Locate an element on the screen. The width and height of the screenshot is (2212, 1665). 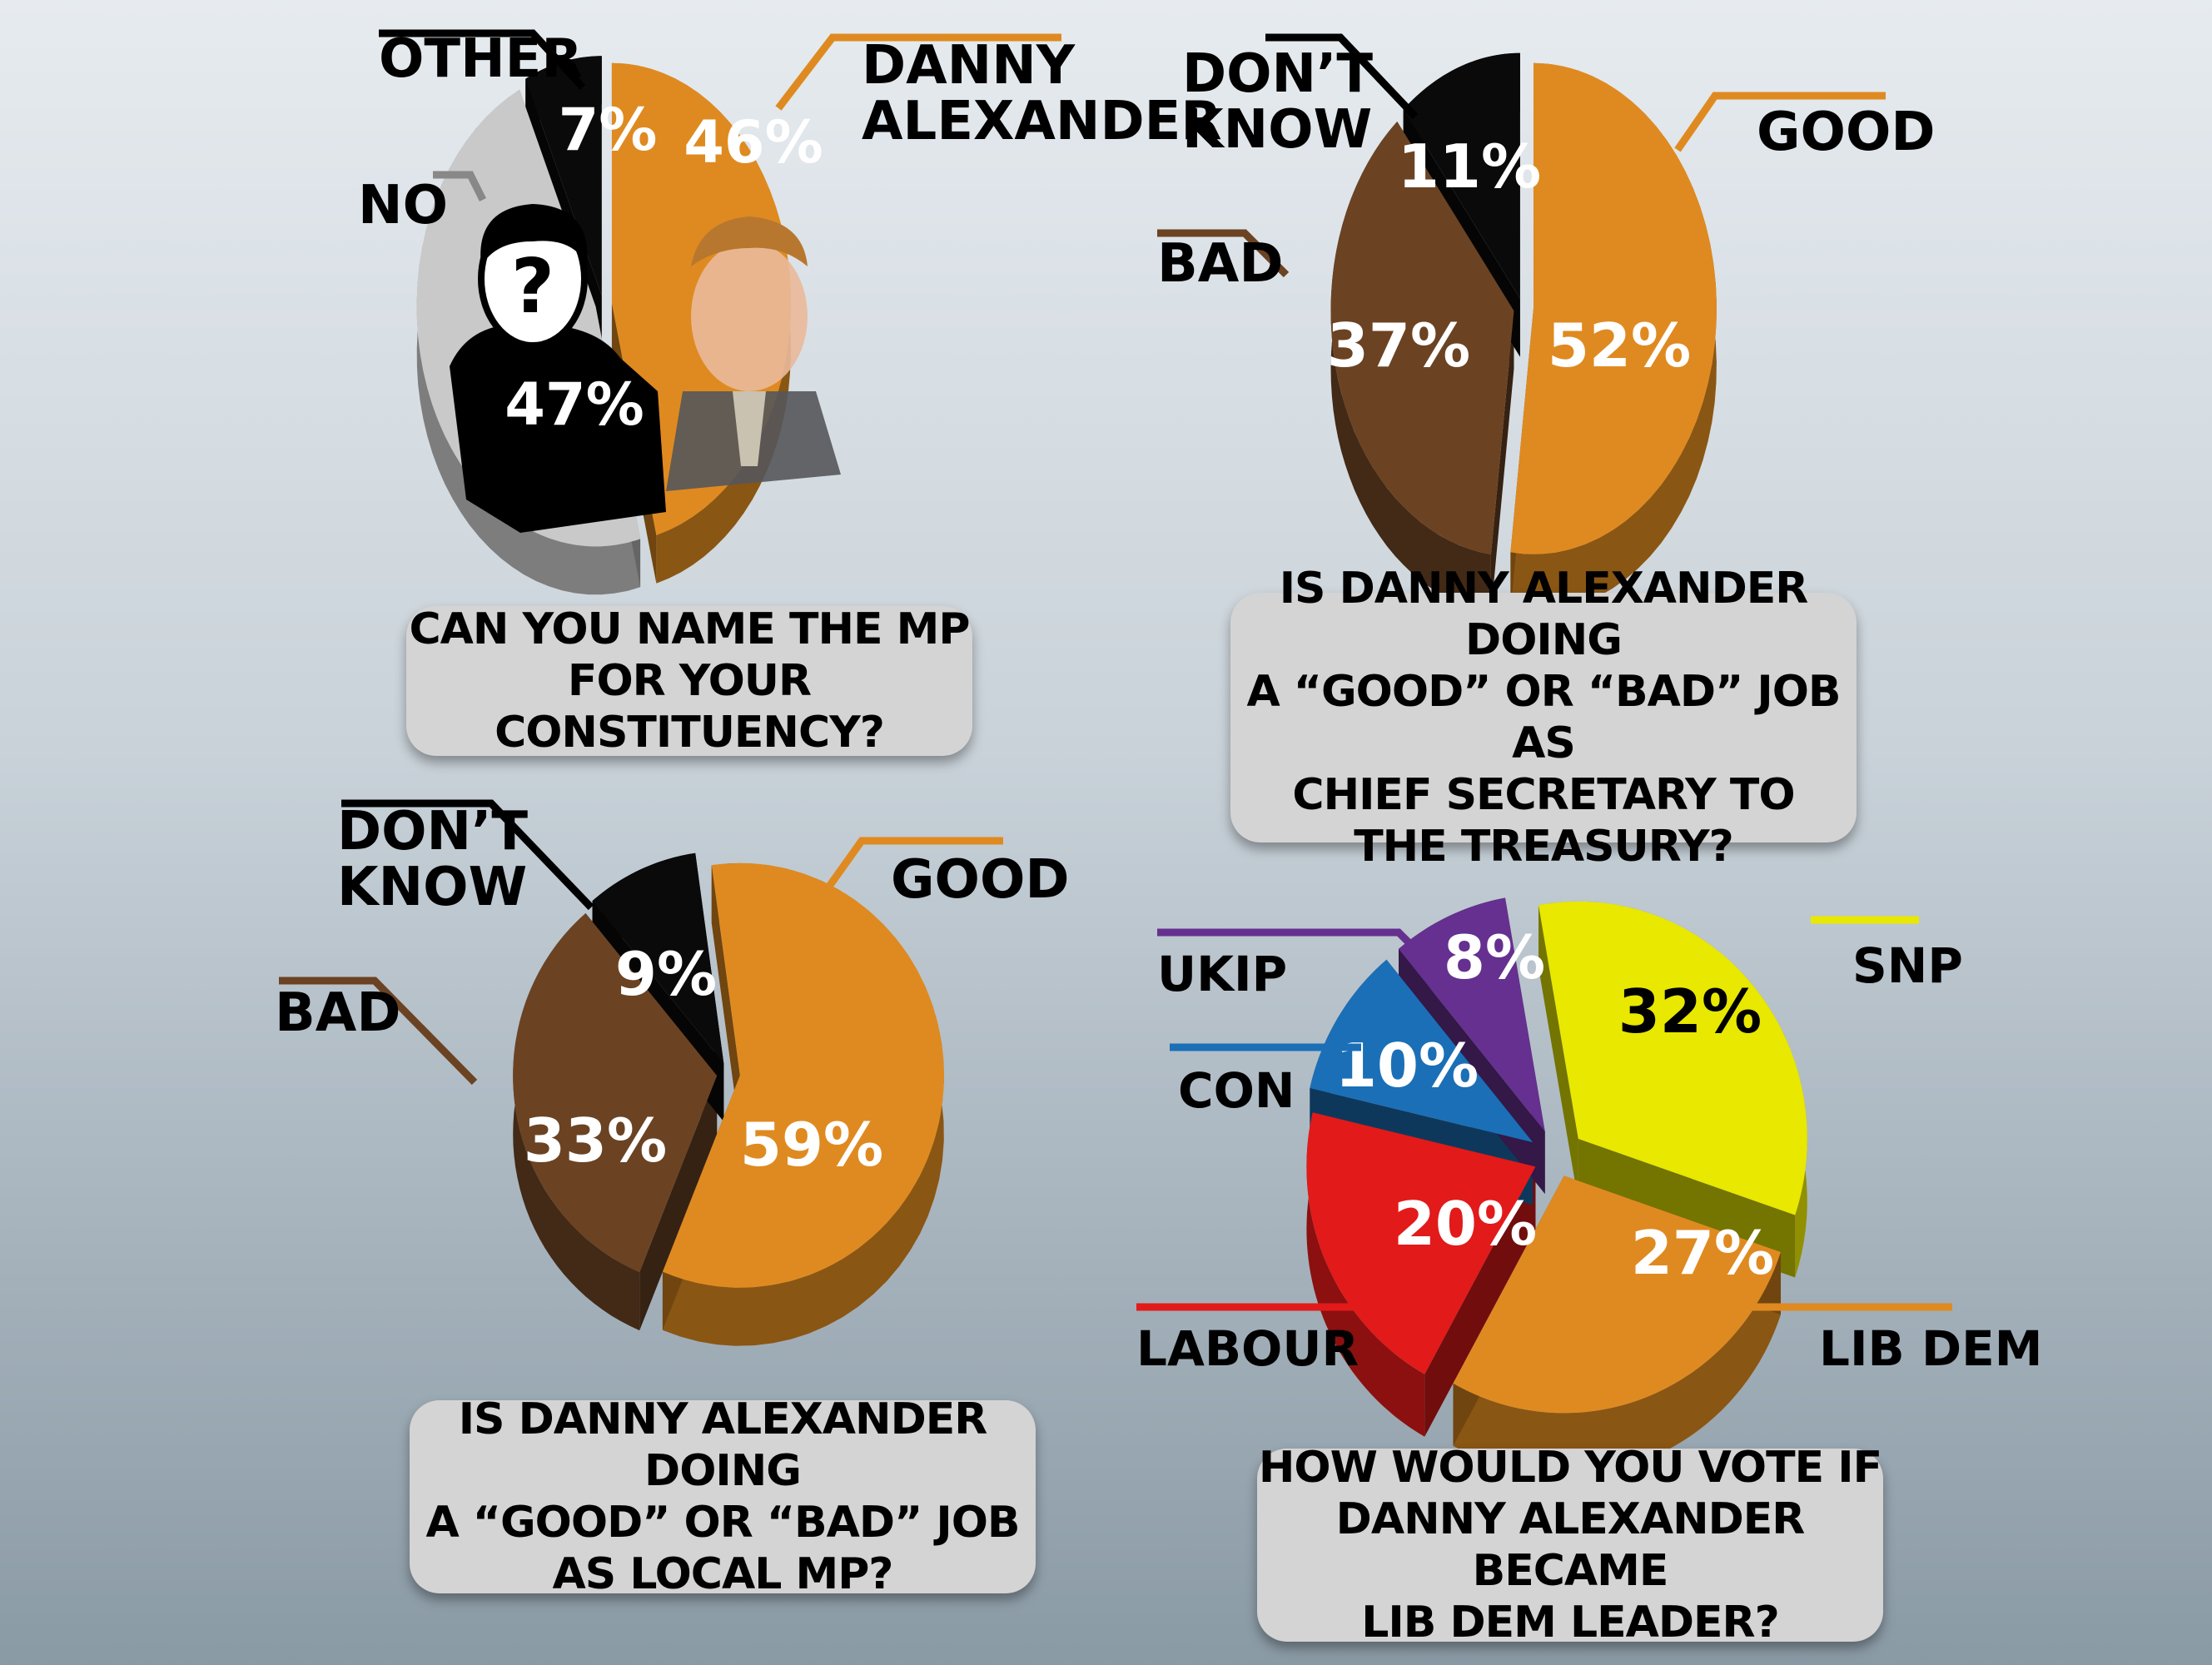
leader-line-danny-alexander is located at coordinates (918, 72).